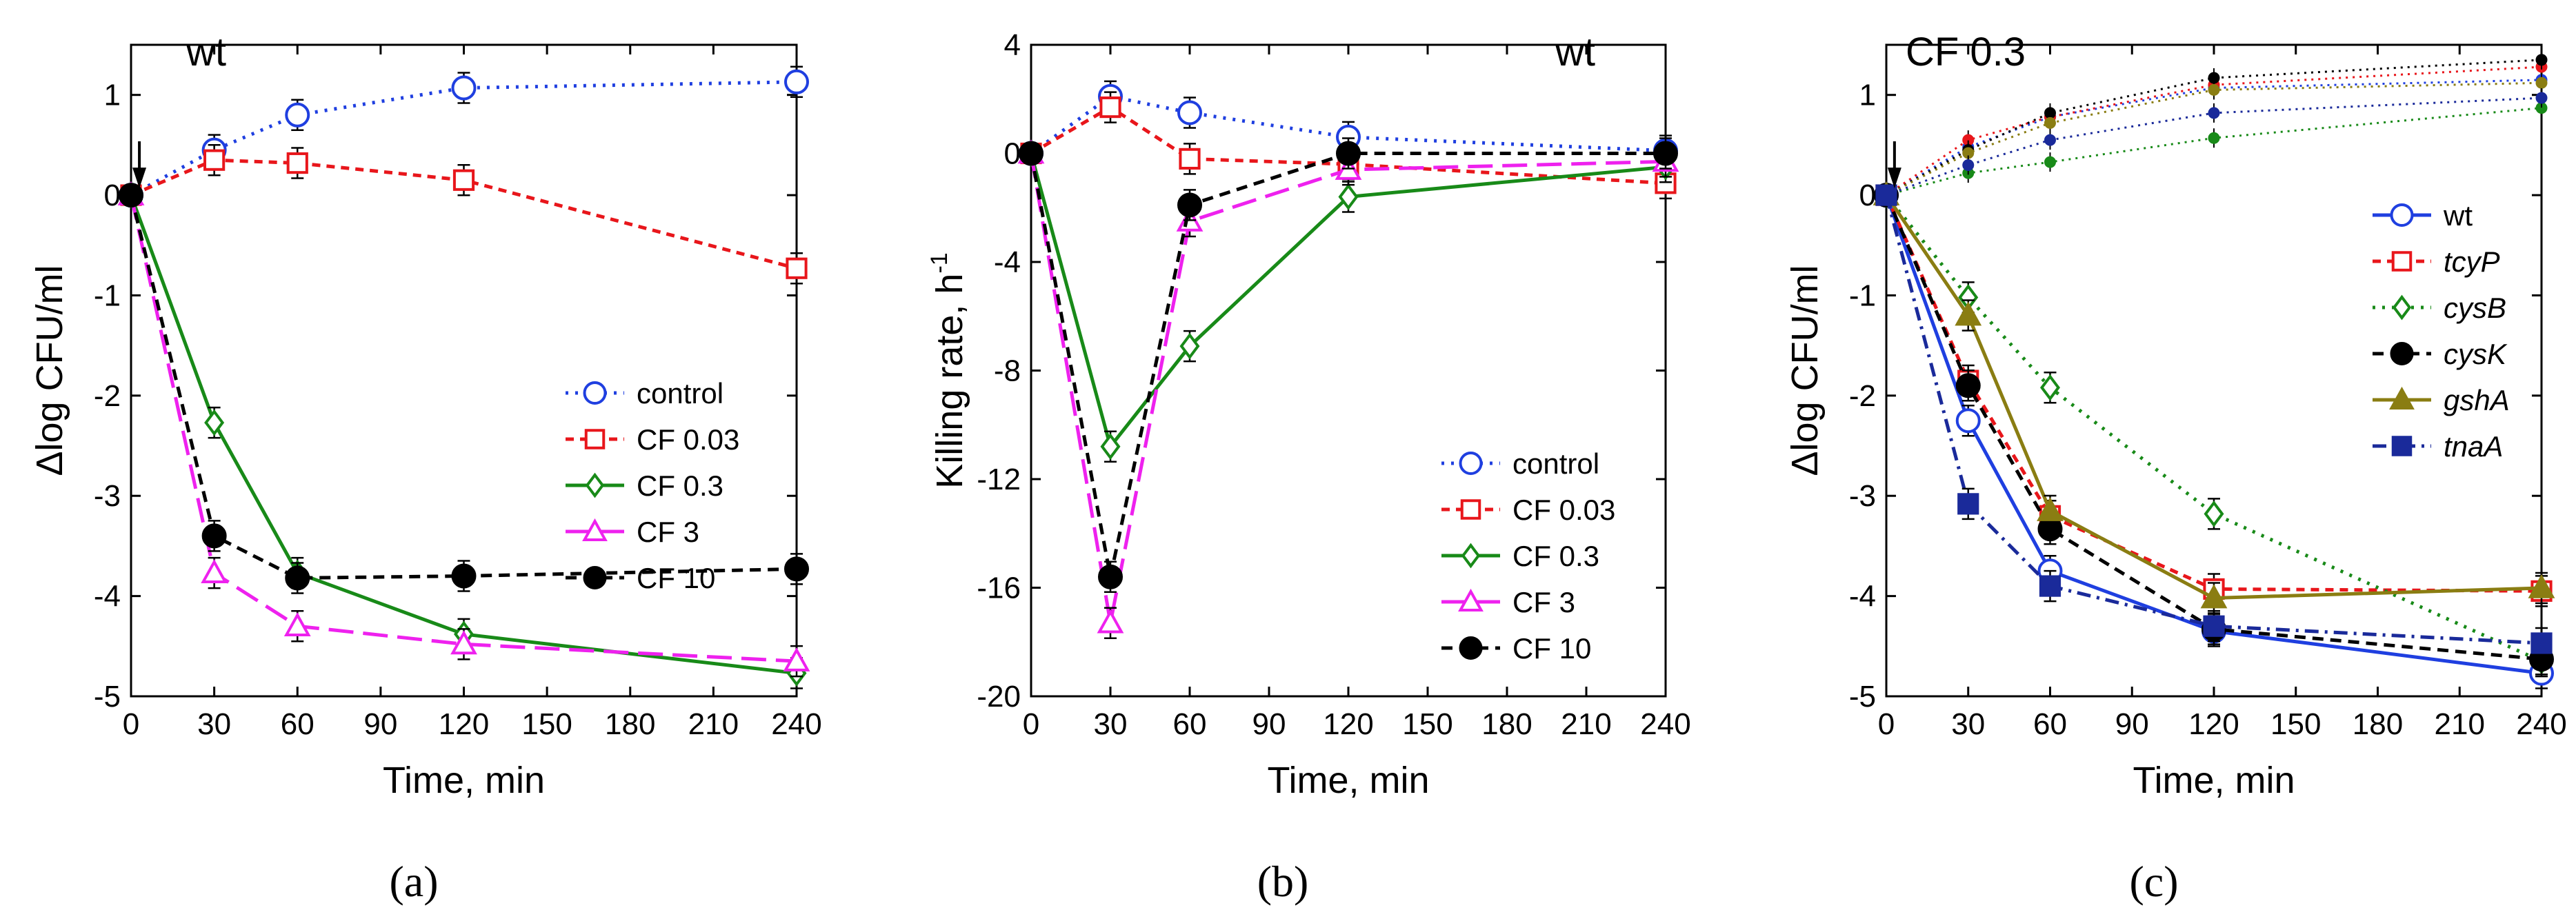 This screenshot has height=910, width=2576. I want to click on panel-a-y-tick-label: 1, so click(112, 95).